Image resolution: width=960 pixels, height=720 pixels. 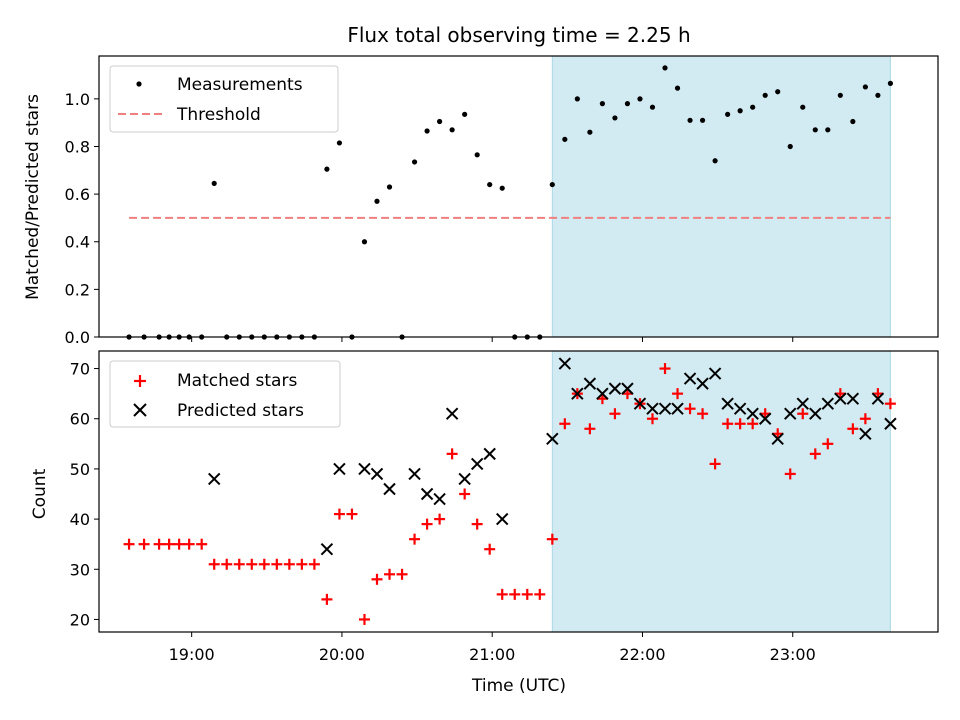 What do you see at coordinates (80, 419) in the screenshot?
I see `bottom-y-tick-label: 60` at bounding box center [80, 419].